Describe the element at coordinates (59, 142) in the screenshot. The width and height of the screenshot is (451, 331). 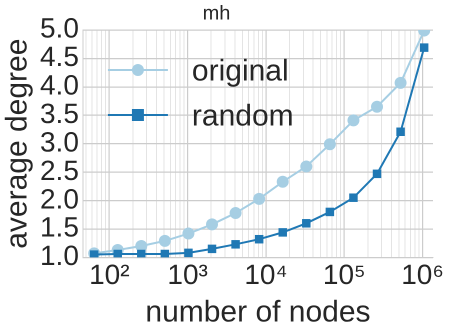
I see `y-tick-label: 3.0` at that location.